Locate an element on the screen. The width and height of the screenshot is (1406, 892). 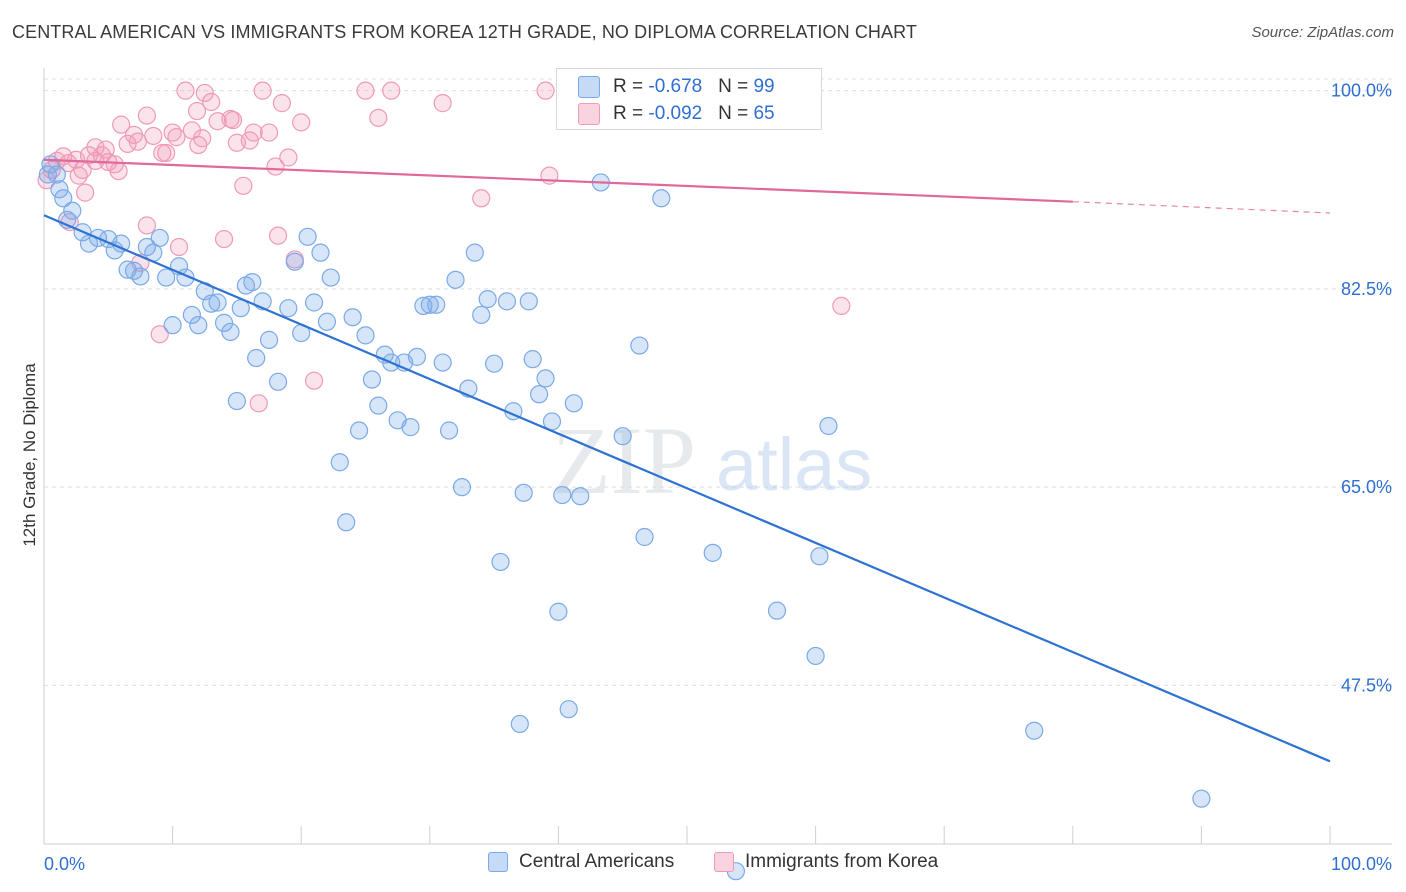
y-tick-label: 65.0% is located at coordinates (1366, 487).